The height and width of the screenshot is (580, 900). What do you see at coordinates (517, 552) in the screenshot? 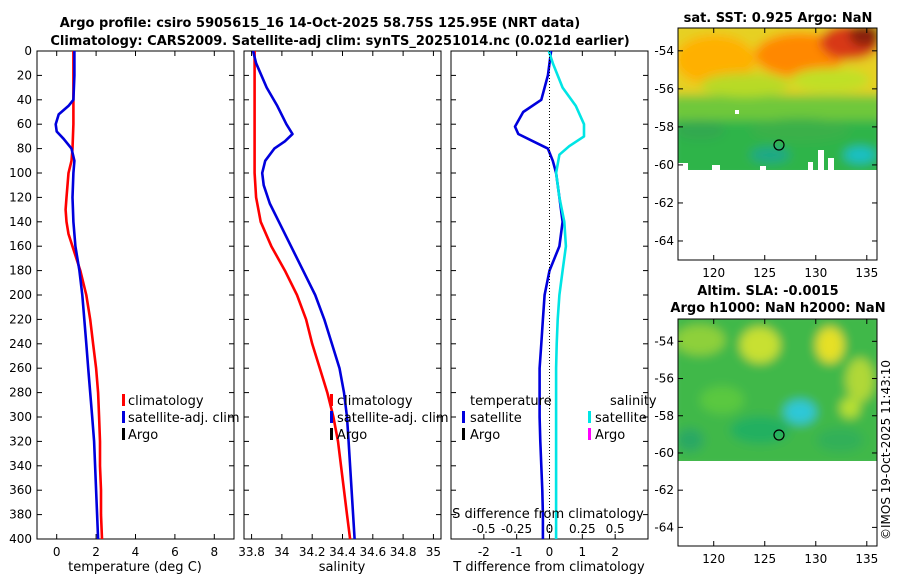
I see `x-tick-label: -1` at bounding box center [517, 552].